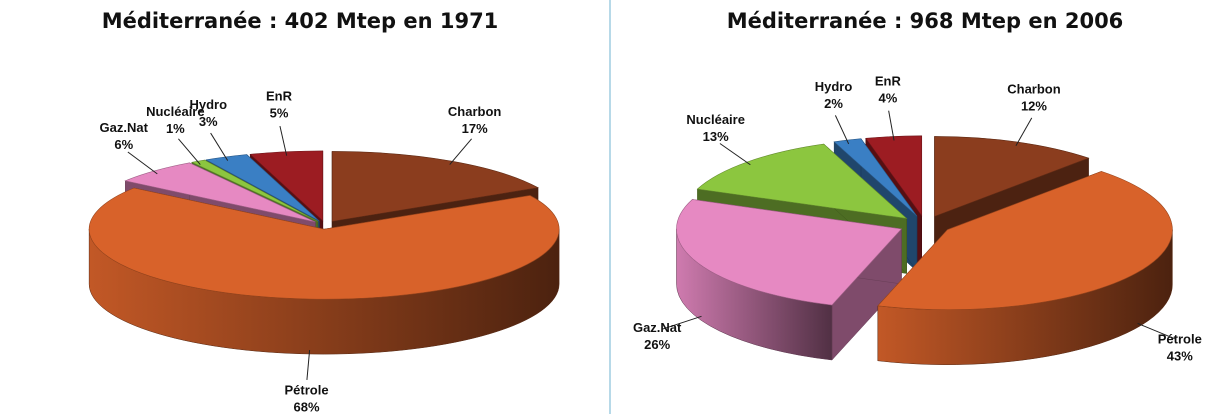  I want to click on slice-value-label: 2%, so click(833, 103).